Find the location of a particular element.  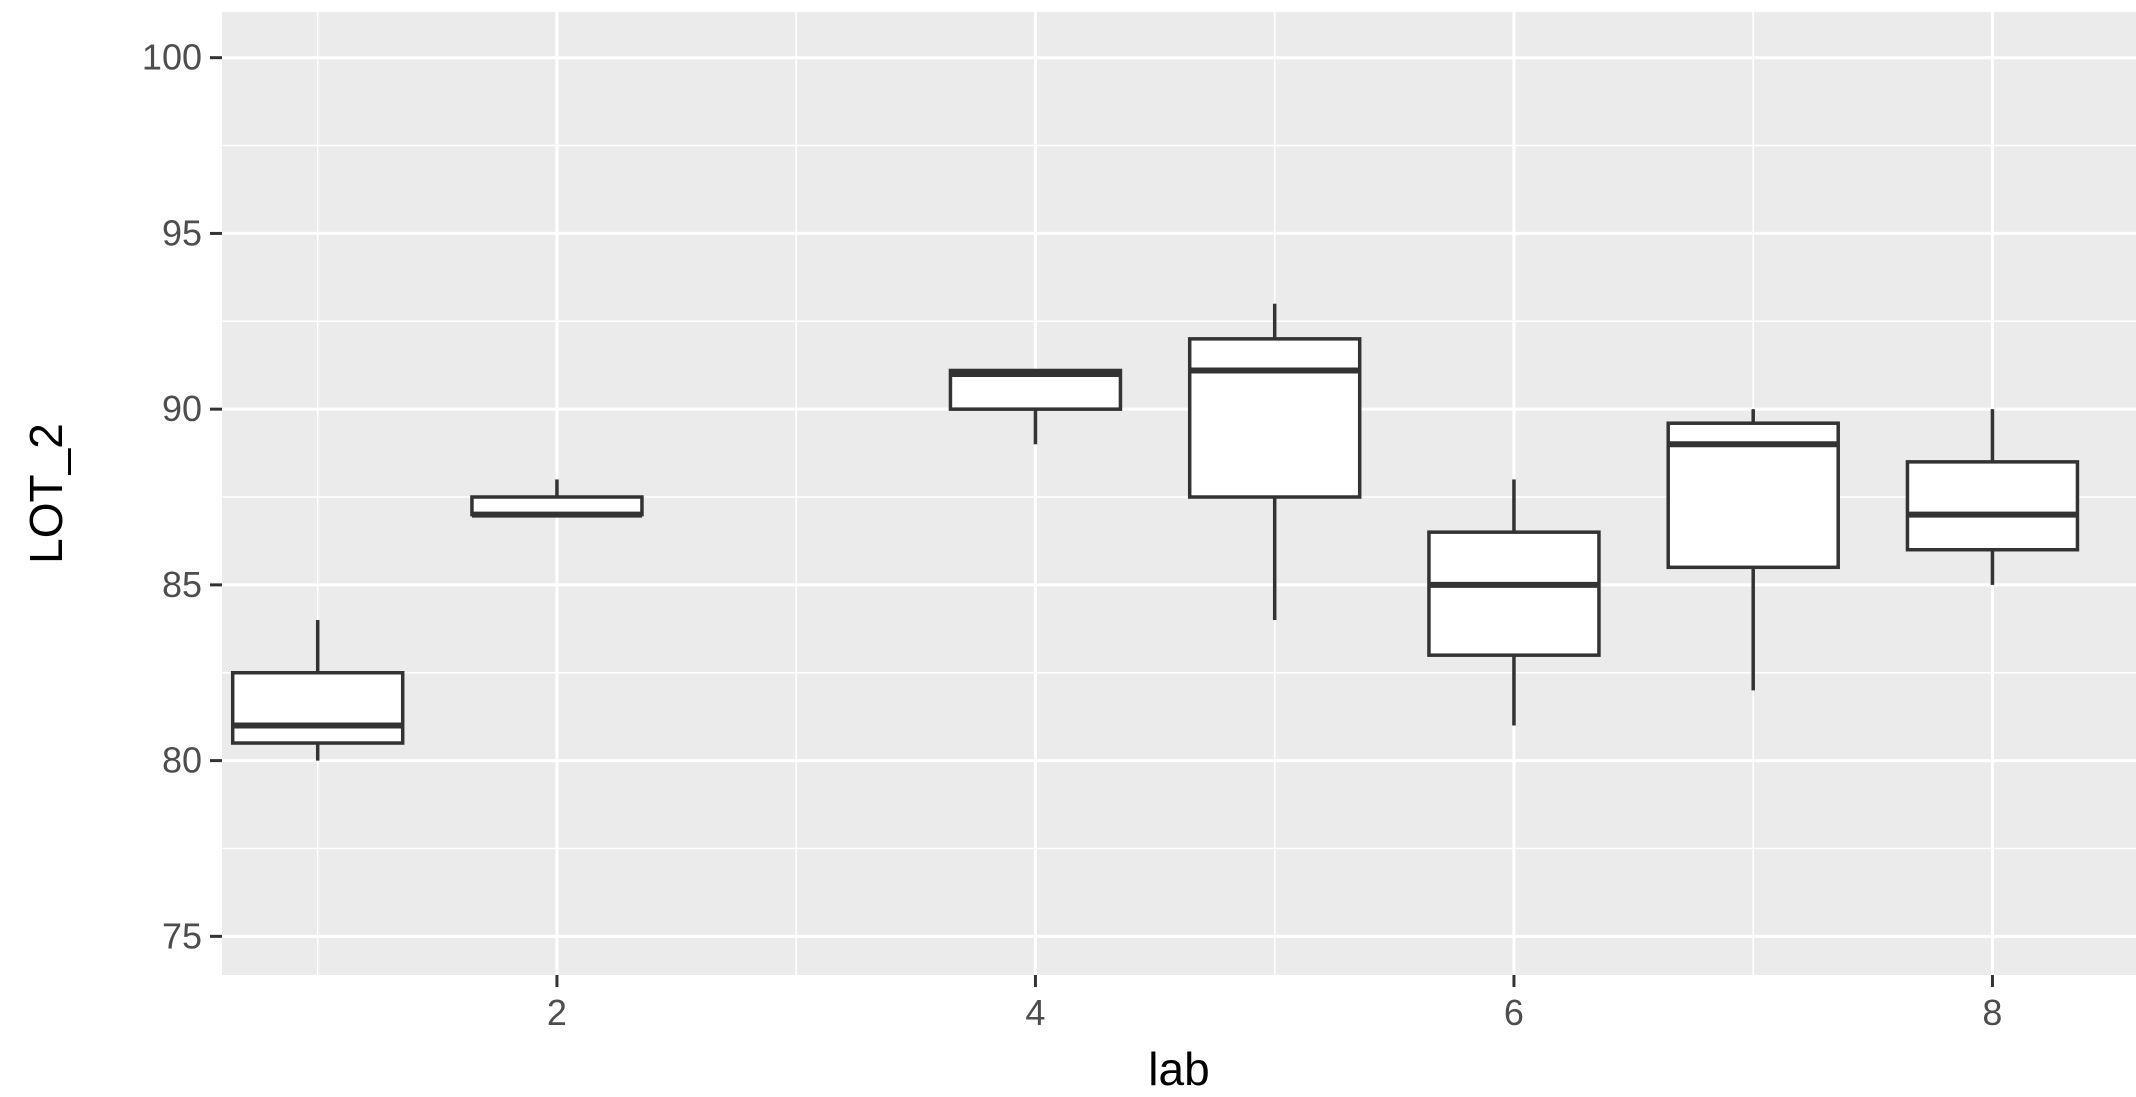

x-tick-label: 2 is located at coordinates (557, 1012).